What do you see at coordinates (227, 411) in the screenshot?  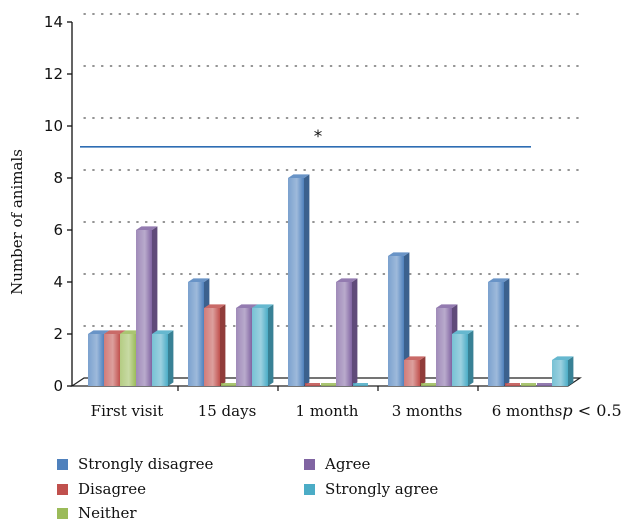 I see `x-tick-label: 15 days` at bounding box center [227, 411].